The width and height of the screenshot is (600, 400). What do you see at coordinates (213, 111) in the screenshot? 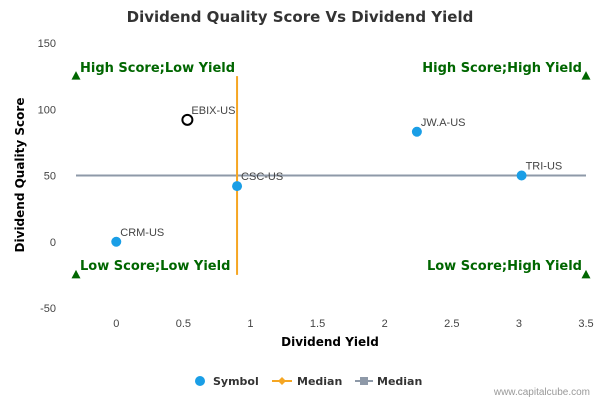
I see `data-point-label: EBIX-US` at bounding box center [213, 111].